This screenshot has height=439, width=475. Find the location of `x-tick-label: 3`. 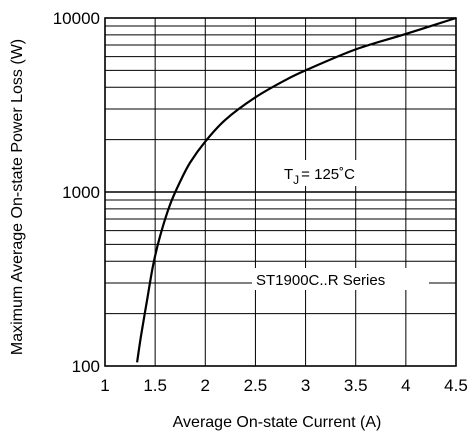

x-tick-label: 3 is located at coordinates (305, 385).